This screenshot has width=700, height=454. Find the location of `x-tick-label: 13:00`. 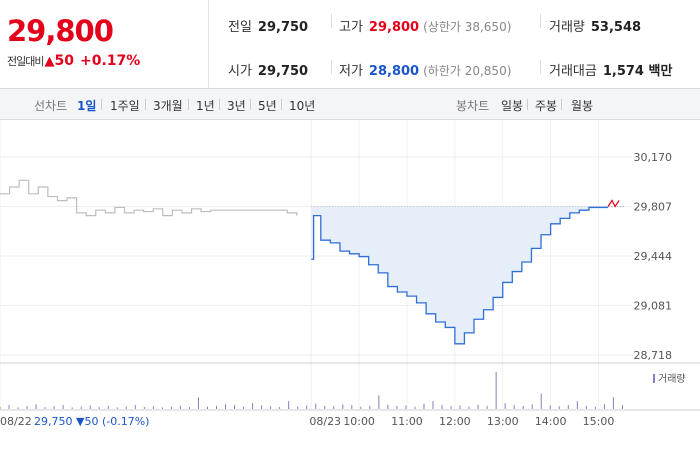

x-tick-label: 13:00 is located at coordinates (503, 421).